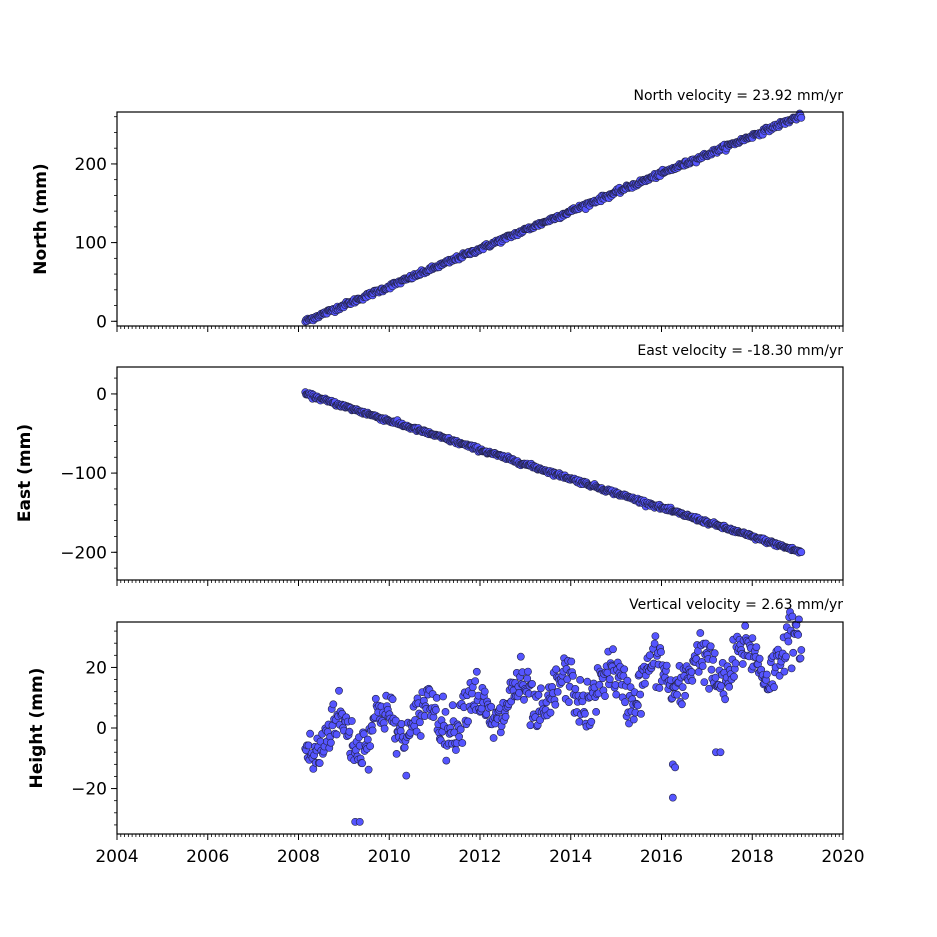 The width and height of the screenshot is (937, 937). Describe the element at coordinates (207, 857) in the screenshot. I see `x-tick-label: 2006` at that location.